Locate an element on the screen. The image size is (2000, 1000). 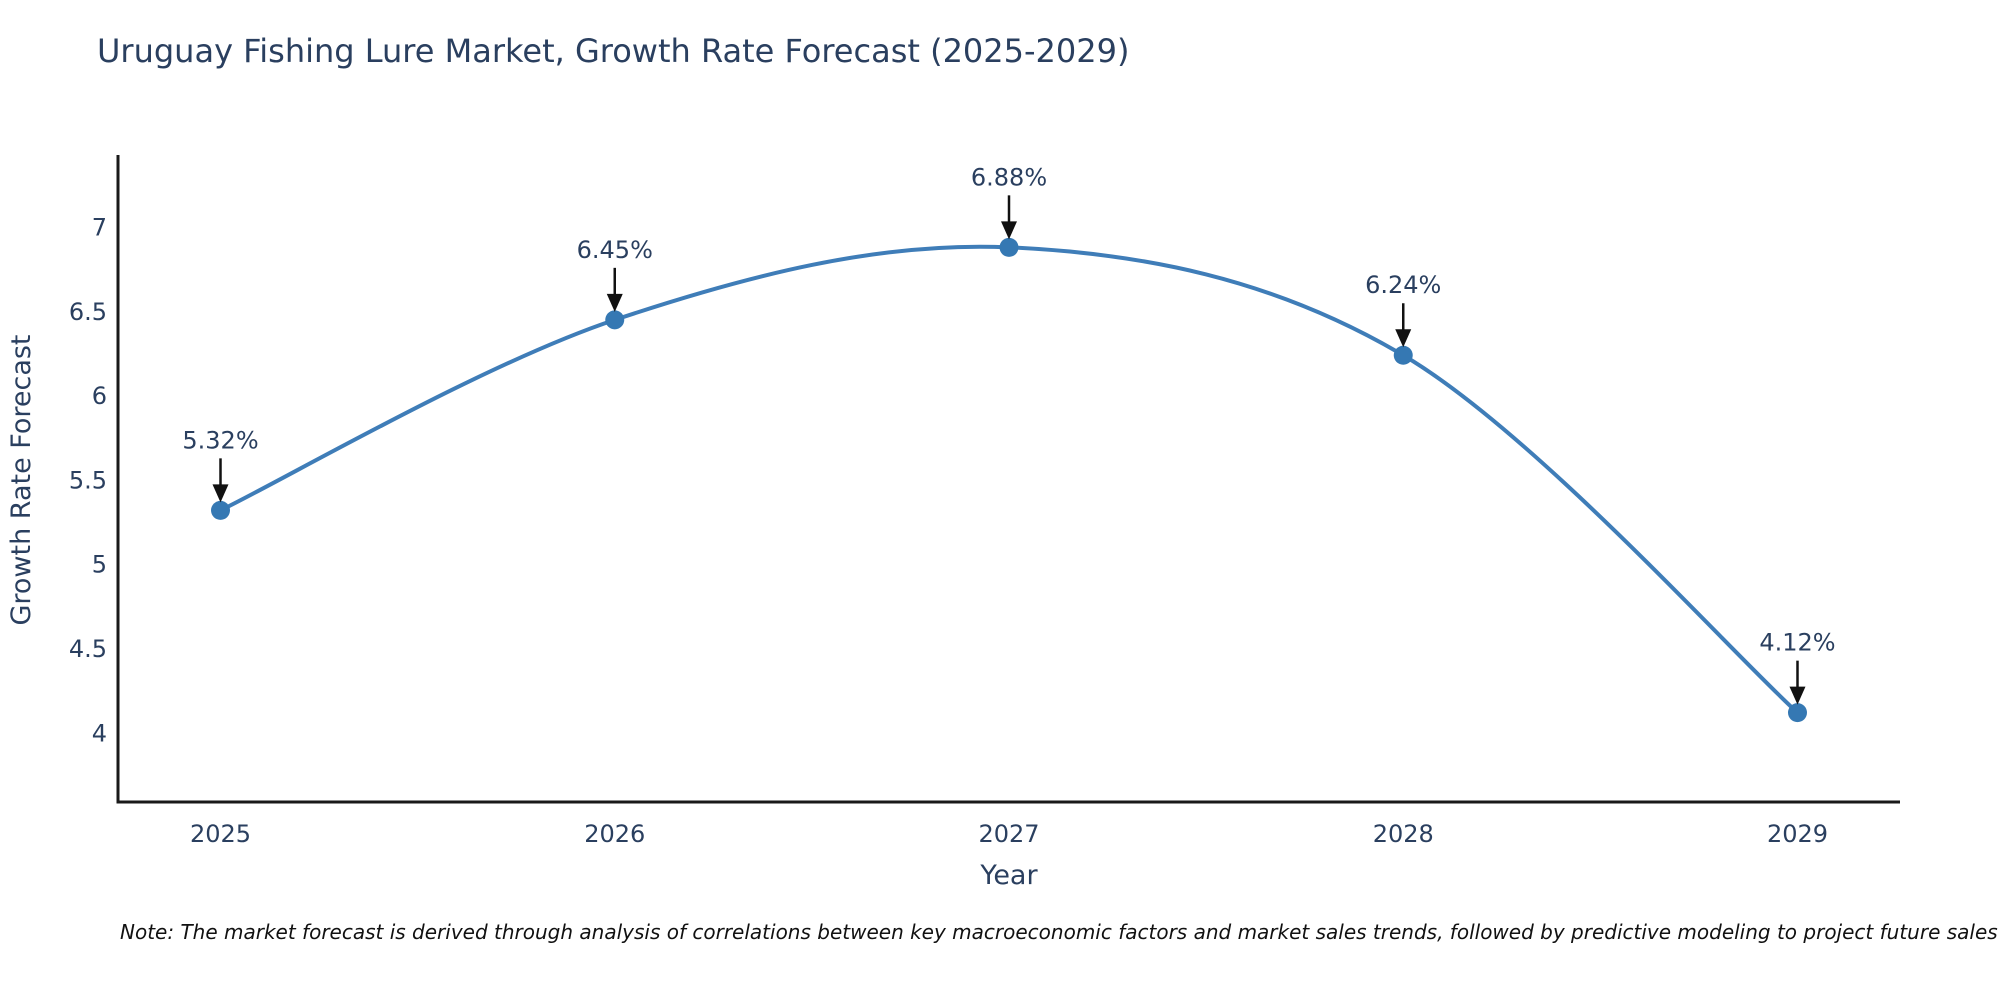
x-tick-label: 2028 is located at coordinates (1403, 834).